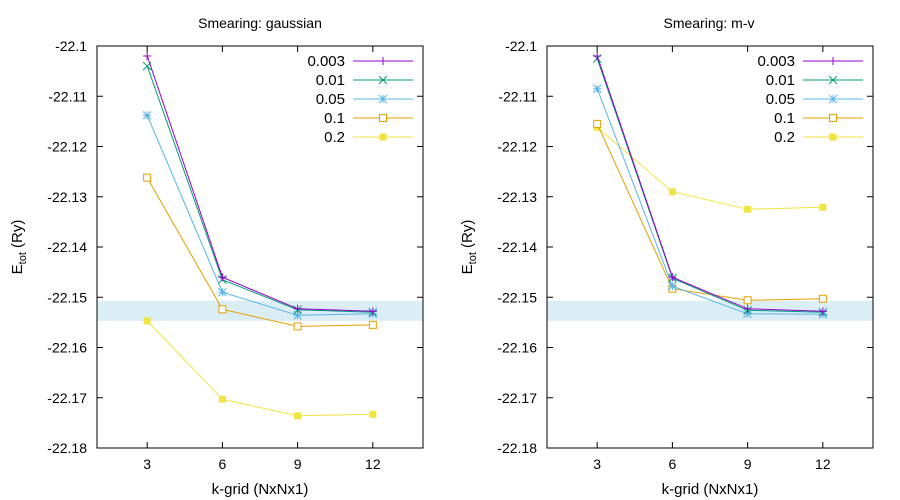  What do you see at coordinates (334, 137) in the screenshot?
I see `legend-label: 0.2` at bounding box center [334, 137].